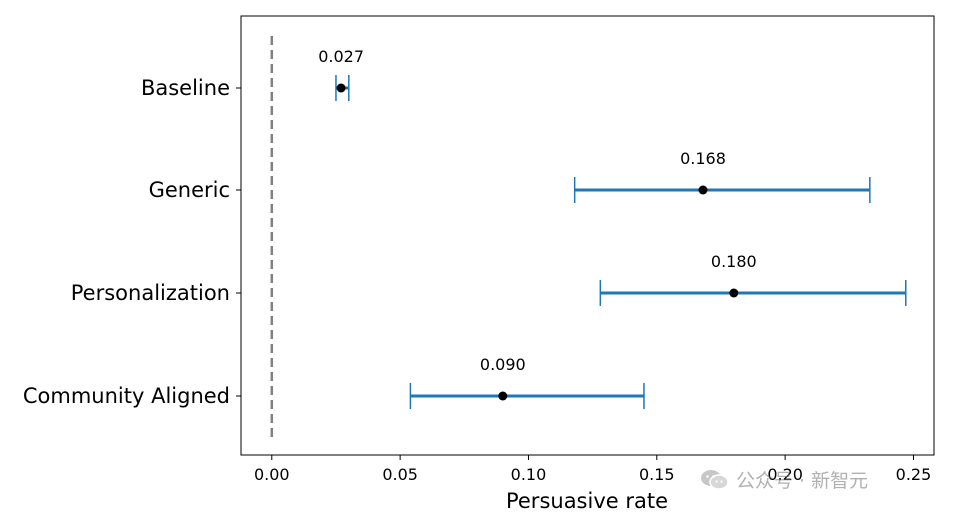 Image resolution: width=959 pixels, height=519 pixels. Describe the element at coordinates (189, 190) in the screenshot. I see `category-label: Generic` at that location.